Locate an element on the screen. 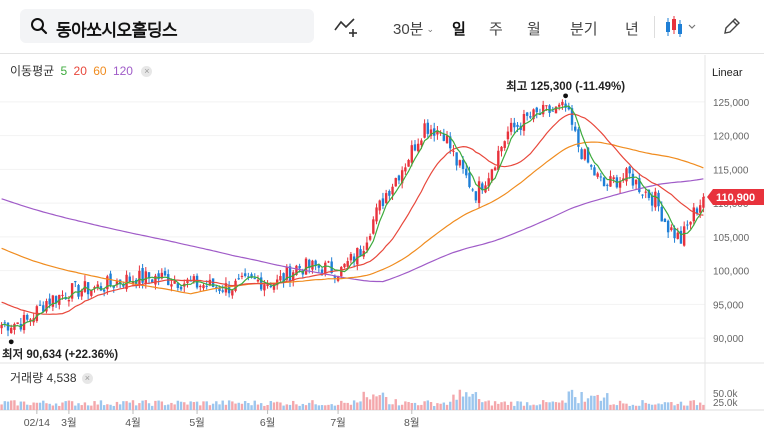 The image size is (764, 433). edit-pencil-icon is located at coordinates (732, 26).